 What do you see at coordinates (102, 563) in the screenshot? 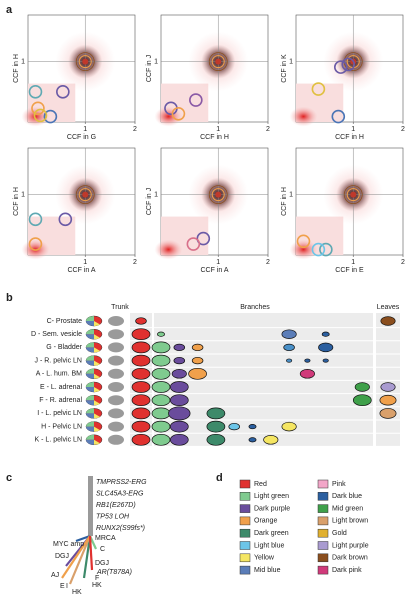
I see `node-label: DGJ` at bounding box center [102, 563].